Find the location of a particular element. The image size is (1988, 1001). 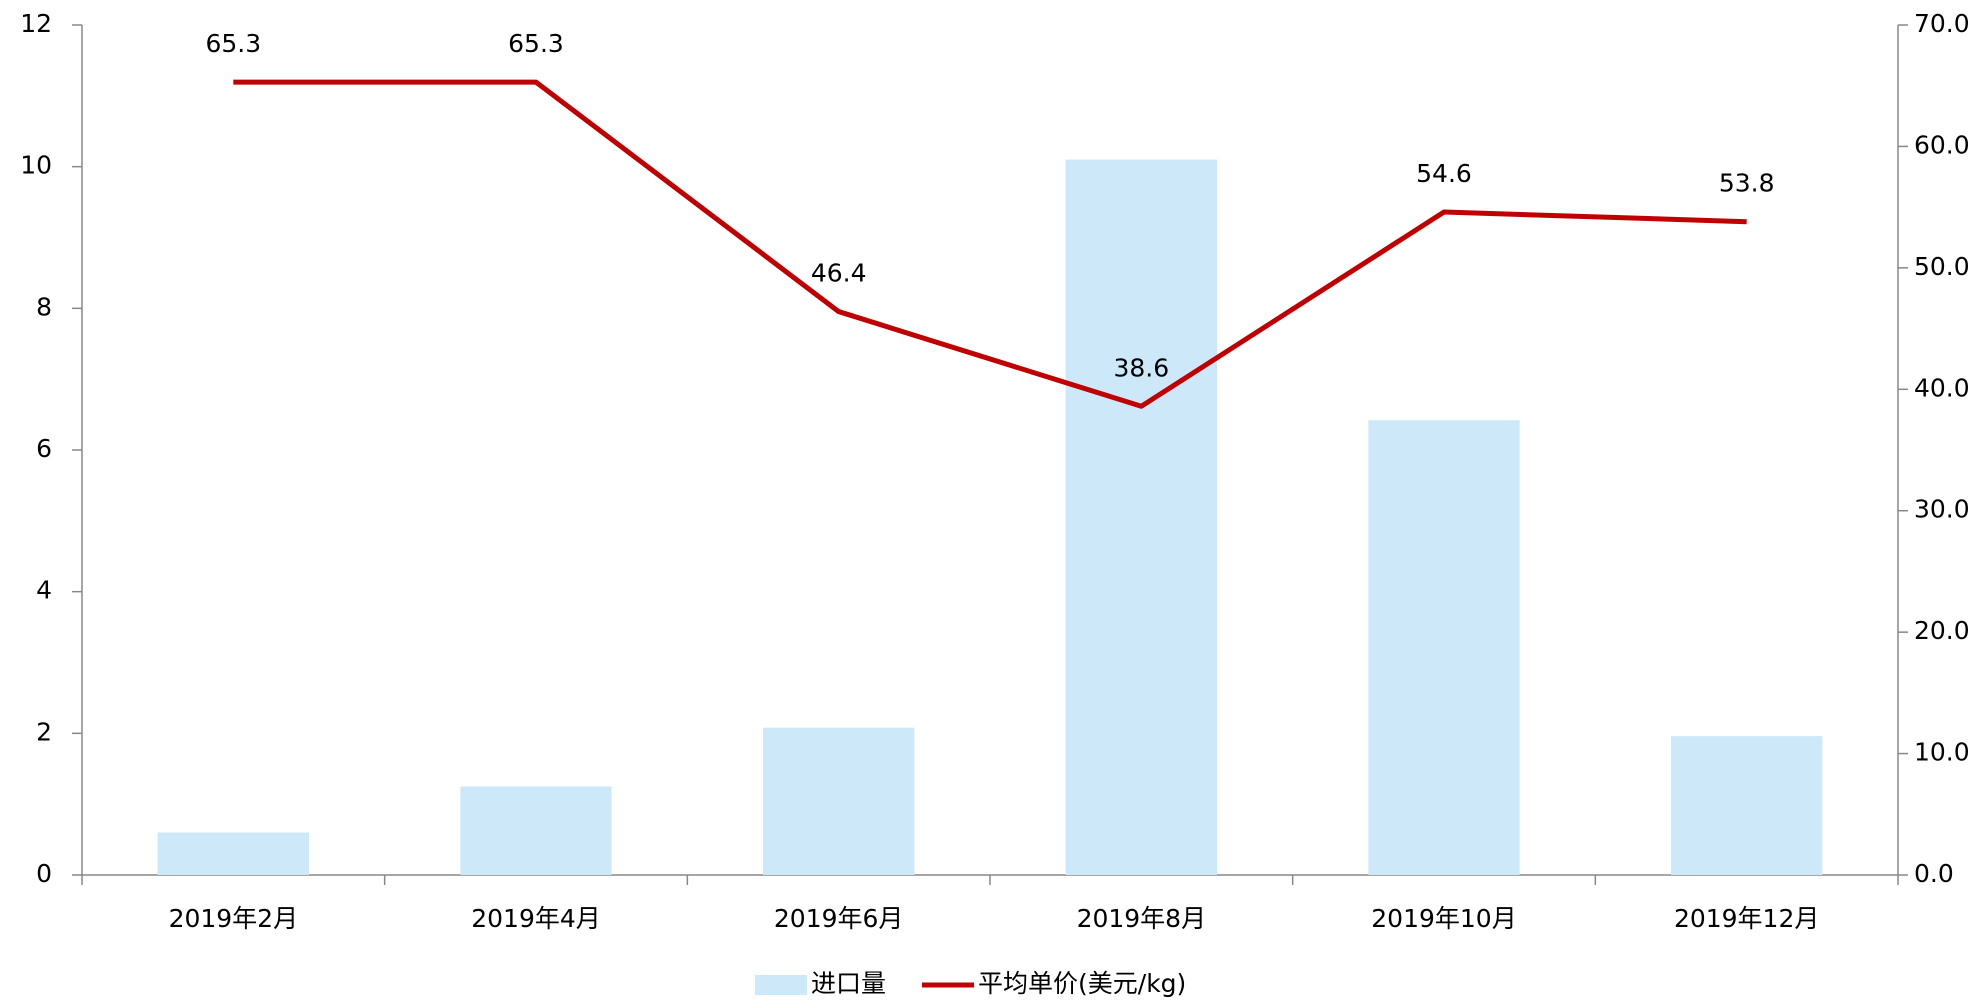

x-tick-label: 2019年10月 is located at coordinates (1443, 918).